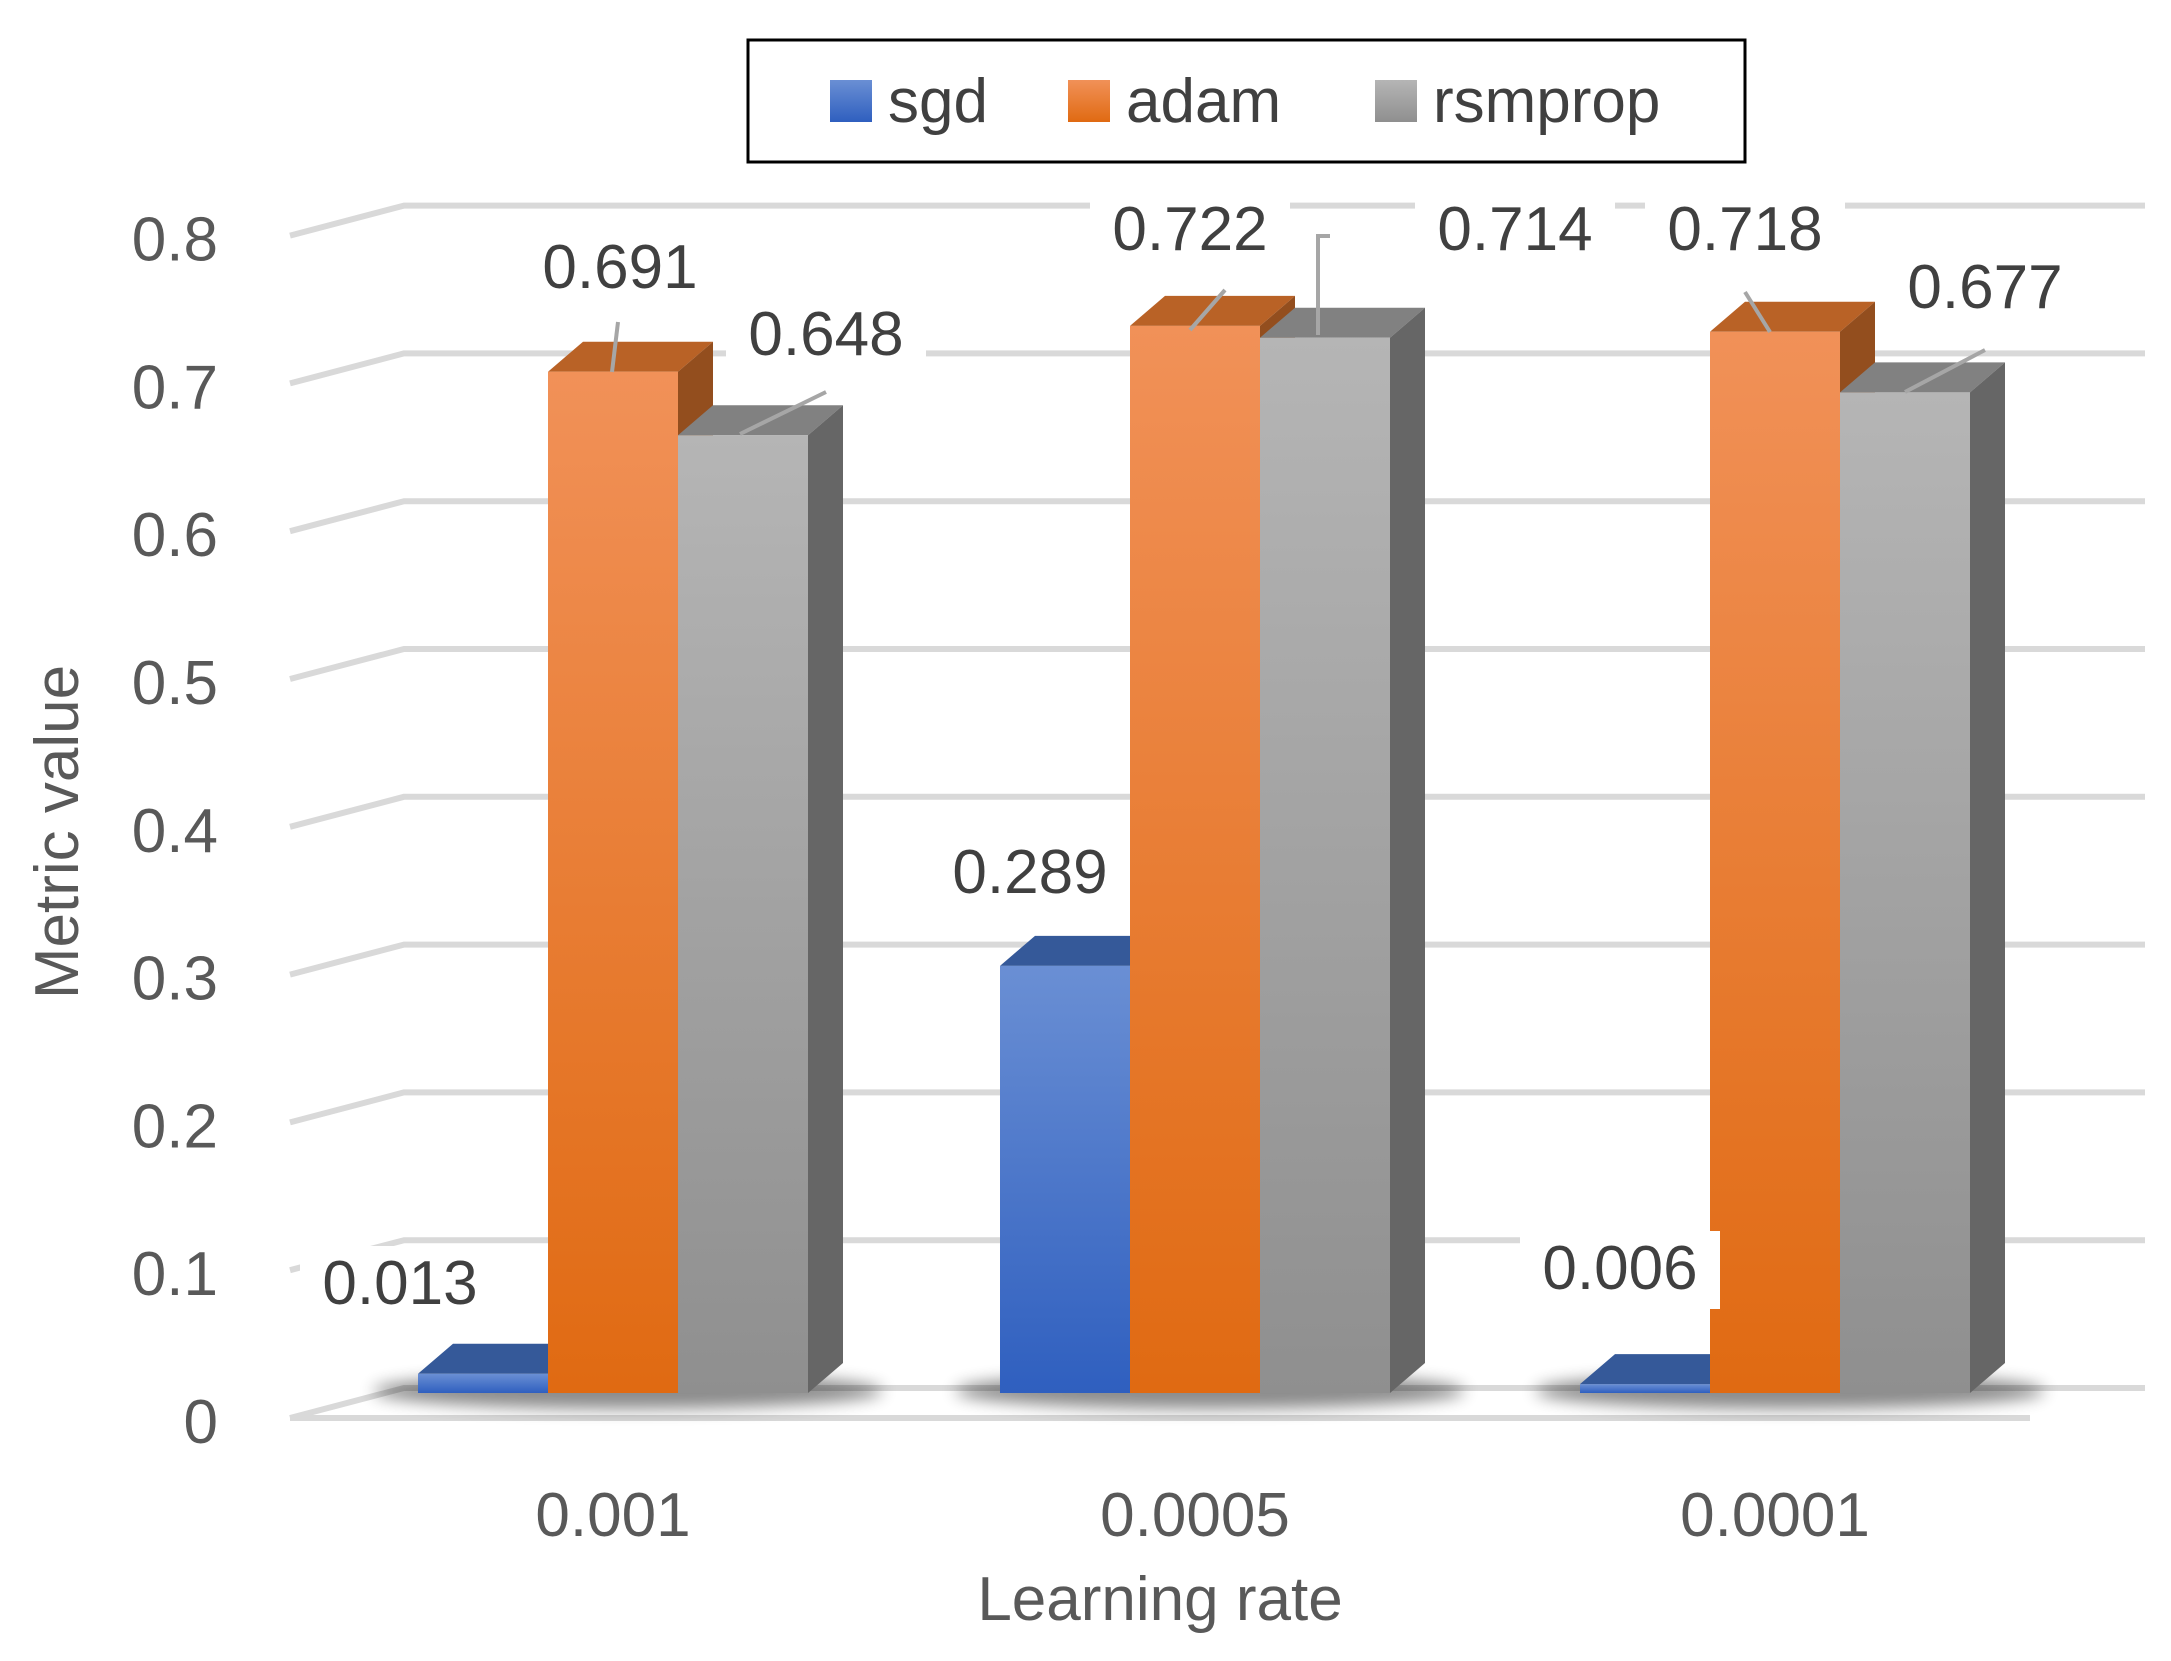 The height and width of the screenshot is (1661, 2171). I want to click on legend-item-rsmprop: rsmprop, so click(1517, 101).